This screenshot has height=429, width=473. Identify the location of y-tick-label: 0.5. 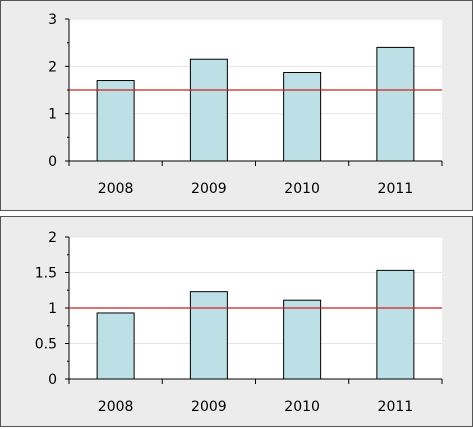
(46, 345).